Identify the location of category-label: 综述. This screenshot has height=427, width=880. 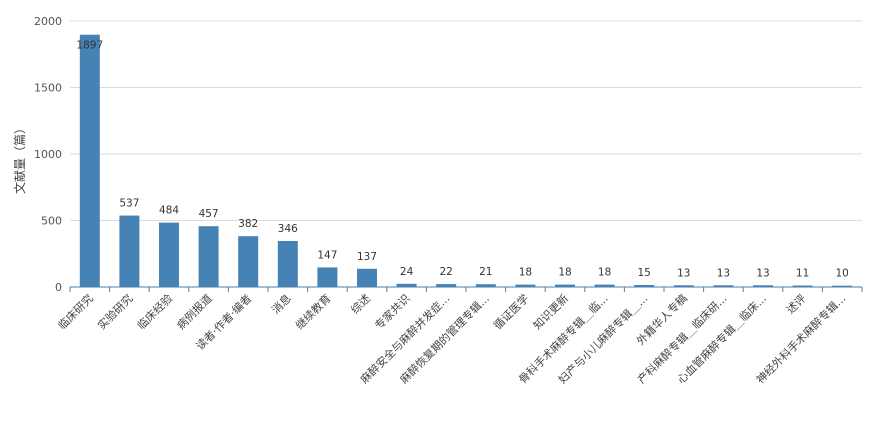
(360, 303).